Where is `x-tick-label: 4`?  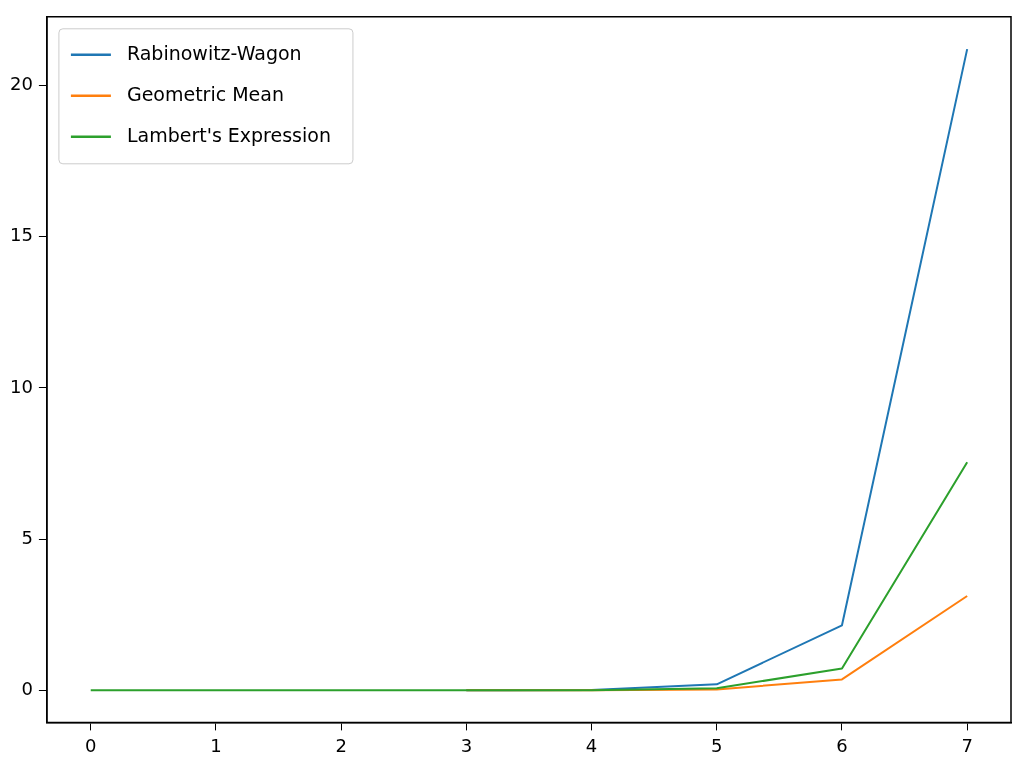 x-tick-label: 4 is located at coordinates (591, 745).